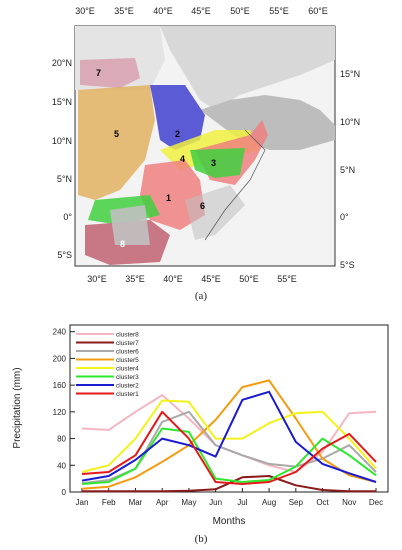  What do you see at coordinates (127, 369) in the screenshot?
I see `legend-label: cluster4` at bounding box center [127, 369].